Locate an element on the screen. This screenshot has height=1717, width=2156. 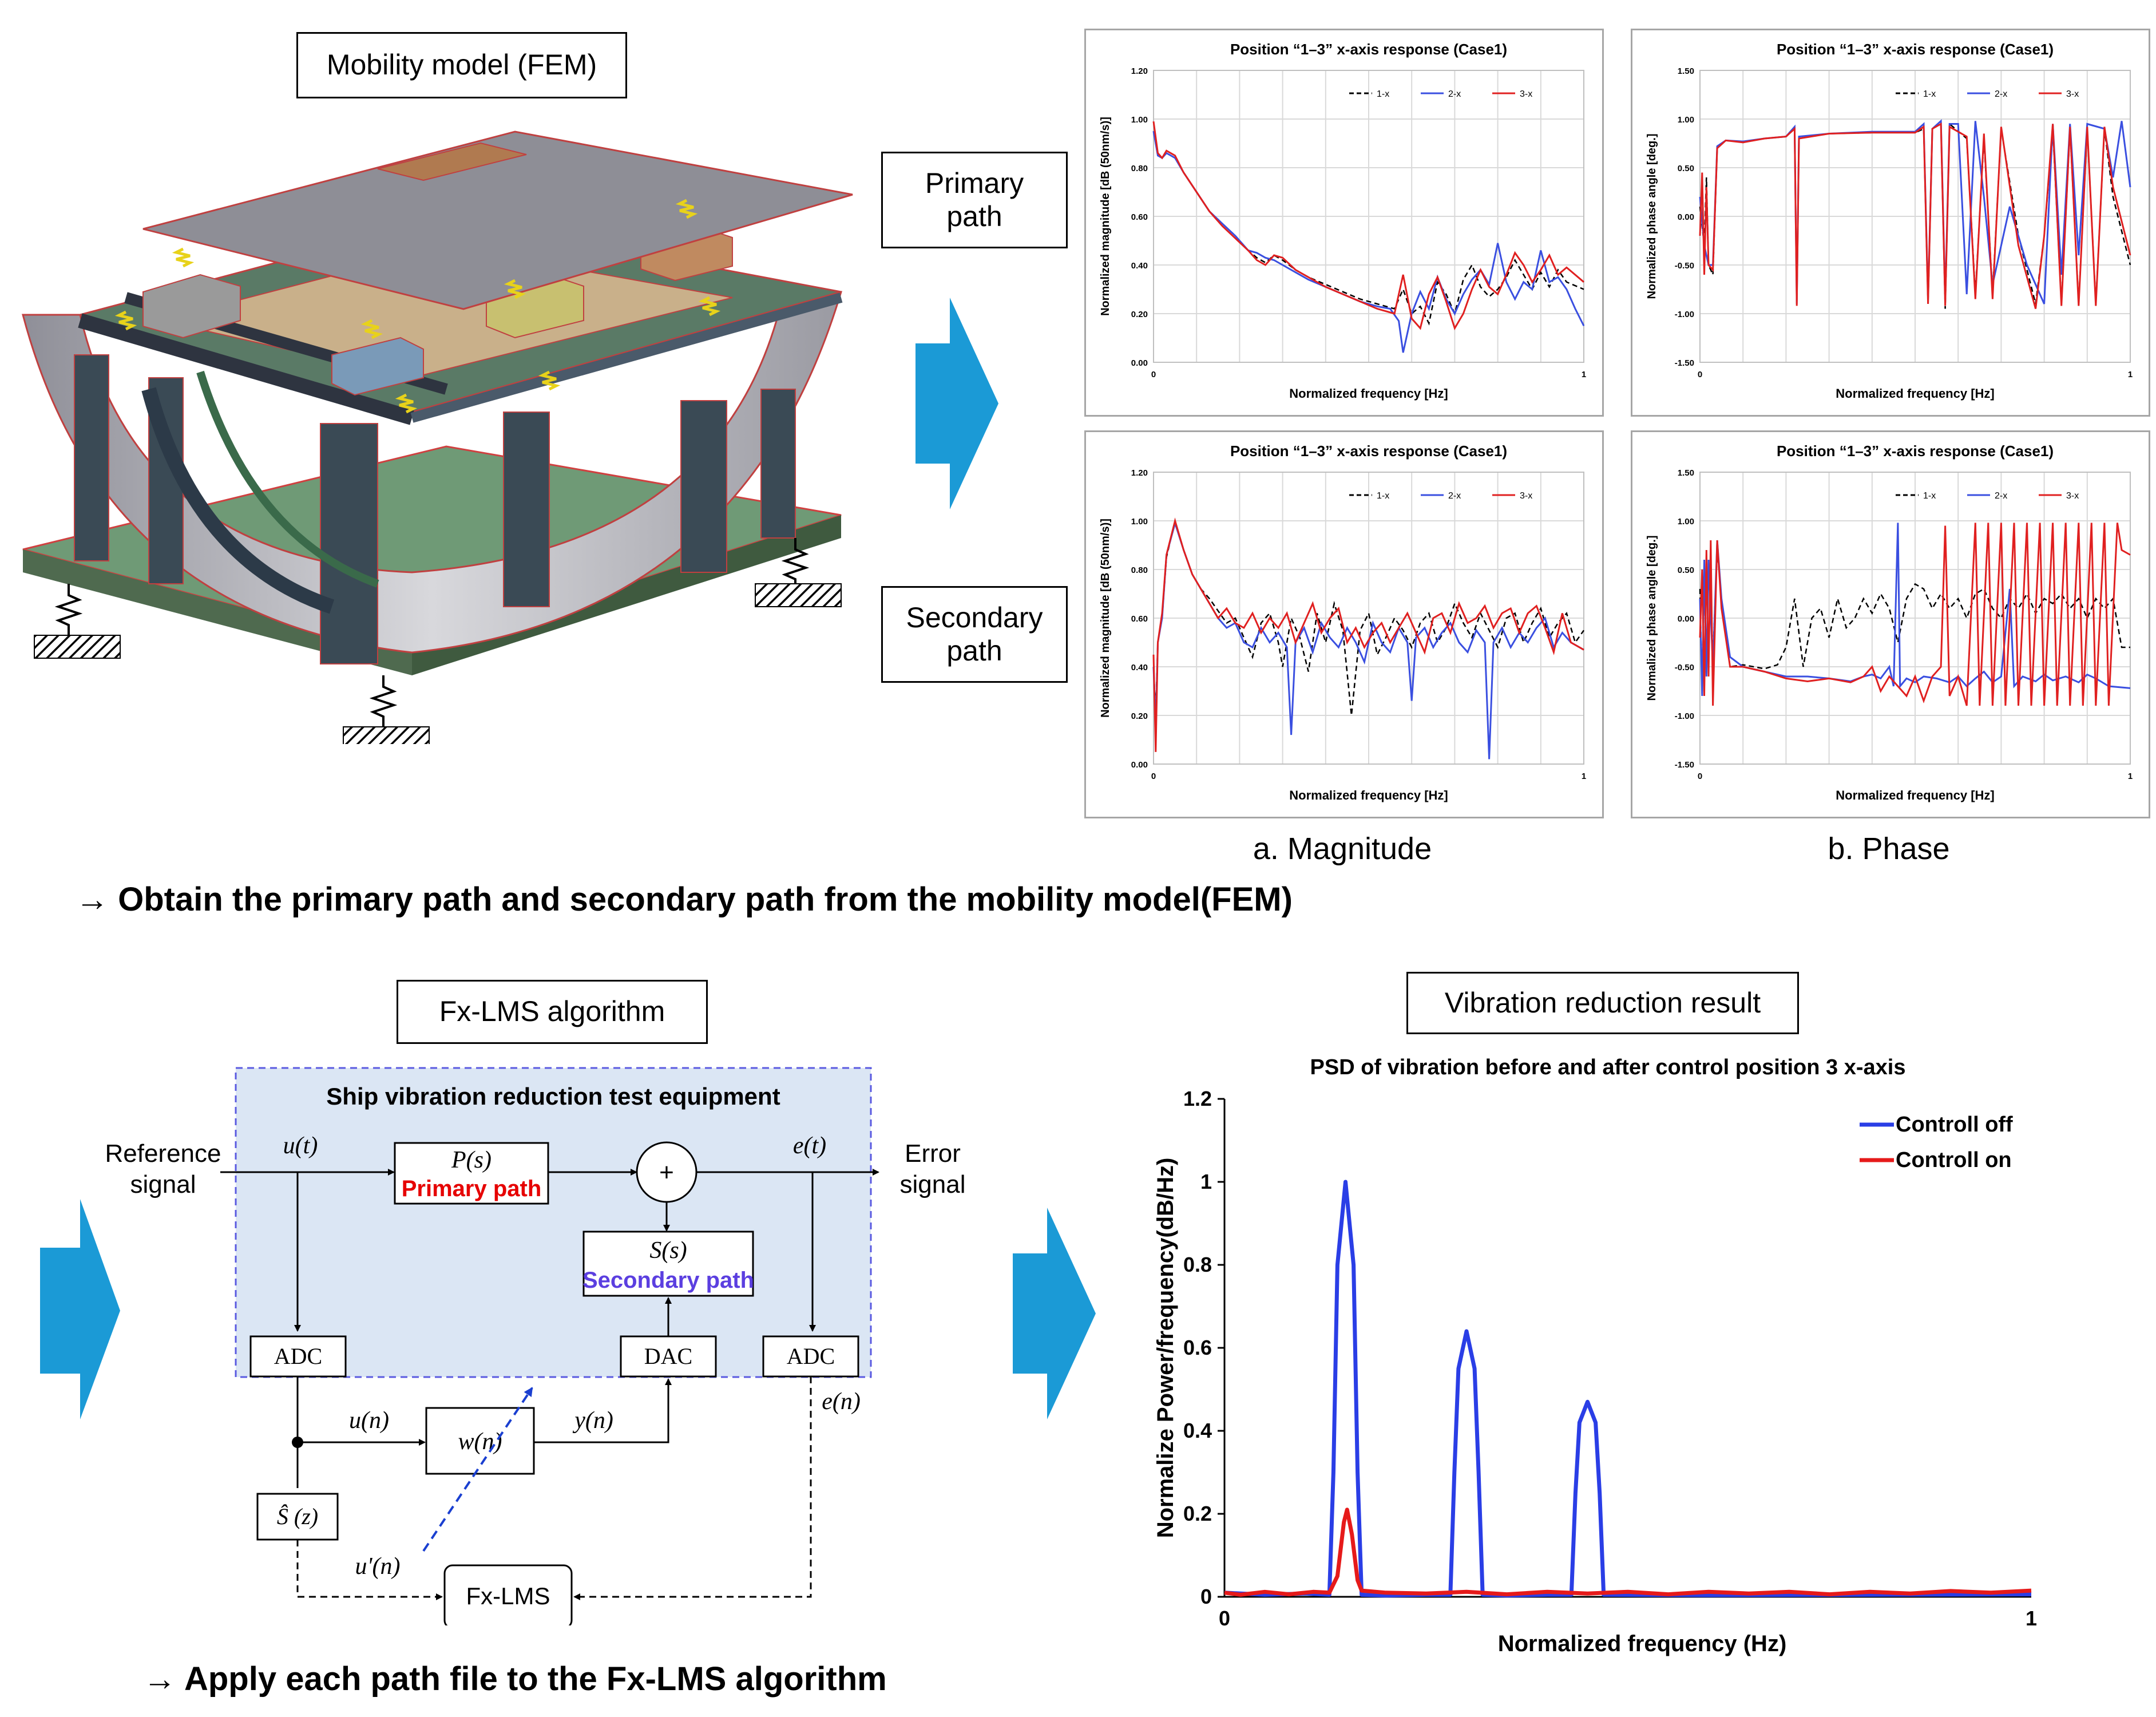
y-tick-label: -1.50 is located at coordinates (1684, 363).